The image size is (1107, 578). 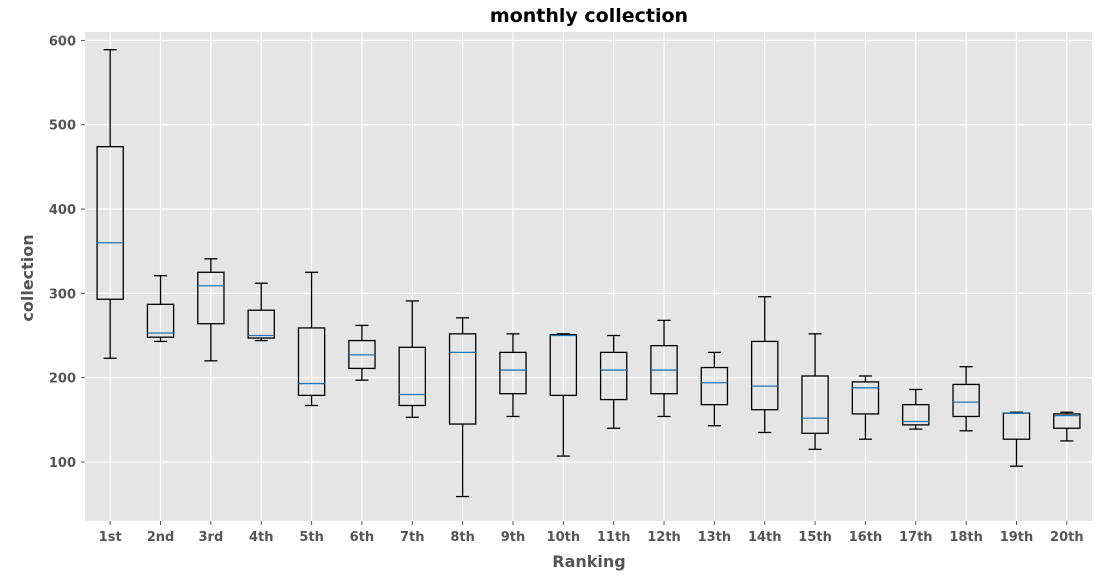 I want to click on box-8th, so click(x=462, y=407).